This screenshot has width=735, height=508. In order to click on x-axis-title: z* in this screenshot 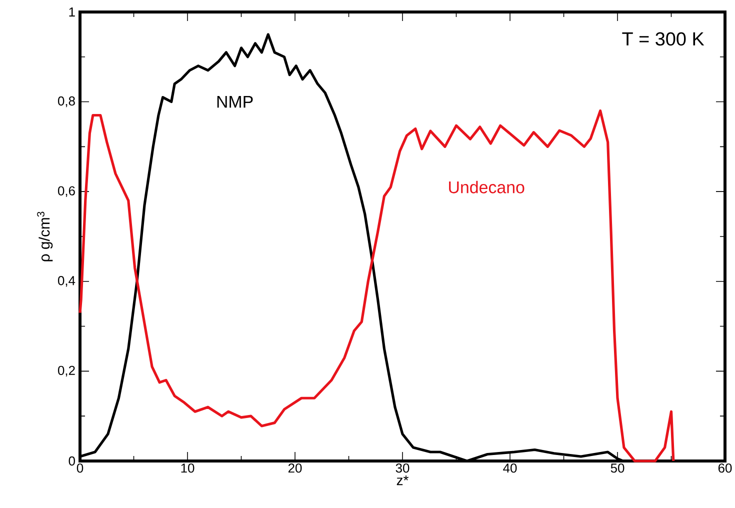, I will do `click(402, 481)`.